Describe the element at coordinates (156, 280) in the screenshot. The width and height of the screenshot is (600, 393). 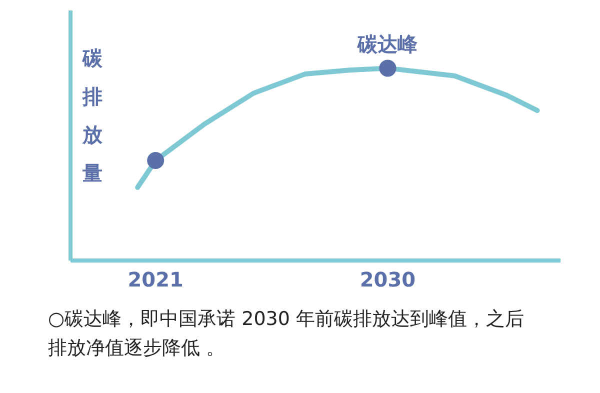
I see `x-tick-label: 2021` at that location.